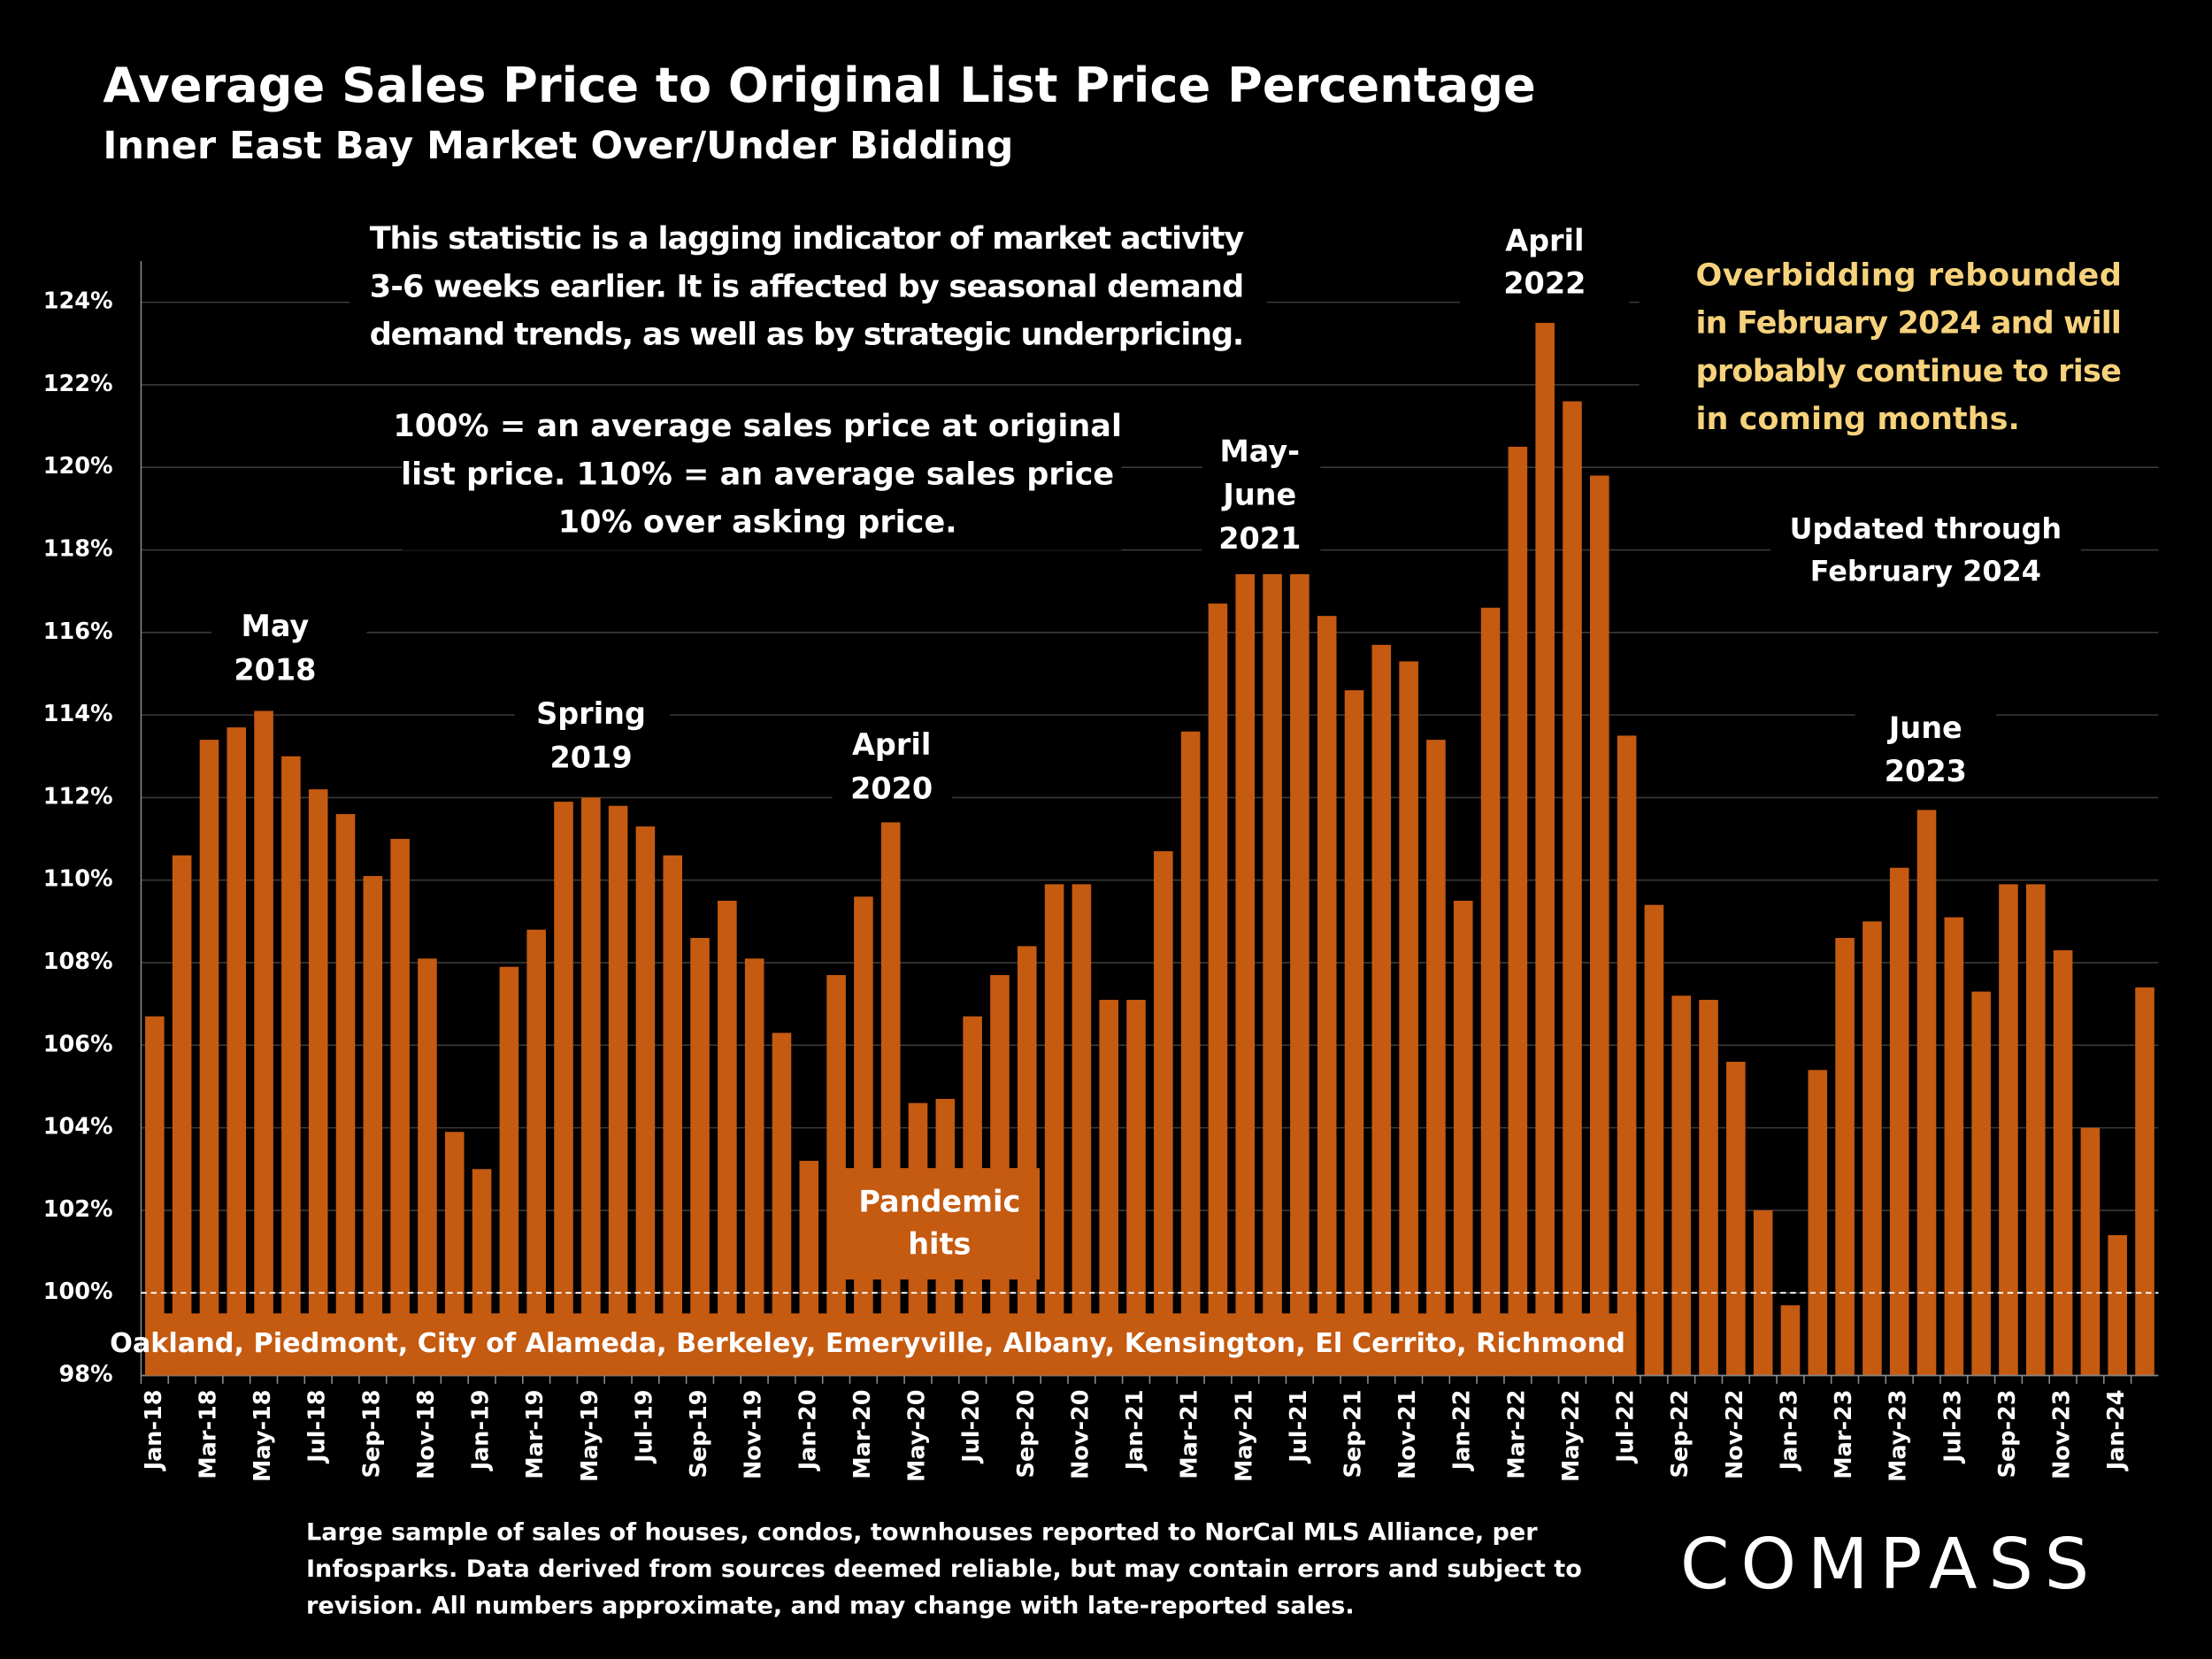 The width and height of the screenshot is (2212, 1659). What do you see at coordinates (78, 1044) in the screenshot?
I see `y-tick-label: 106%` at bounding box center [78, 1044].